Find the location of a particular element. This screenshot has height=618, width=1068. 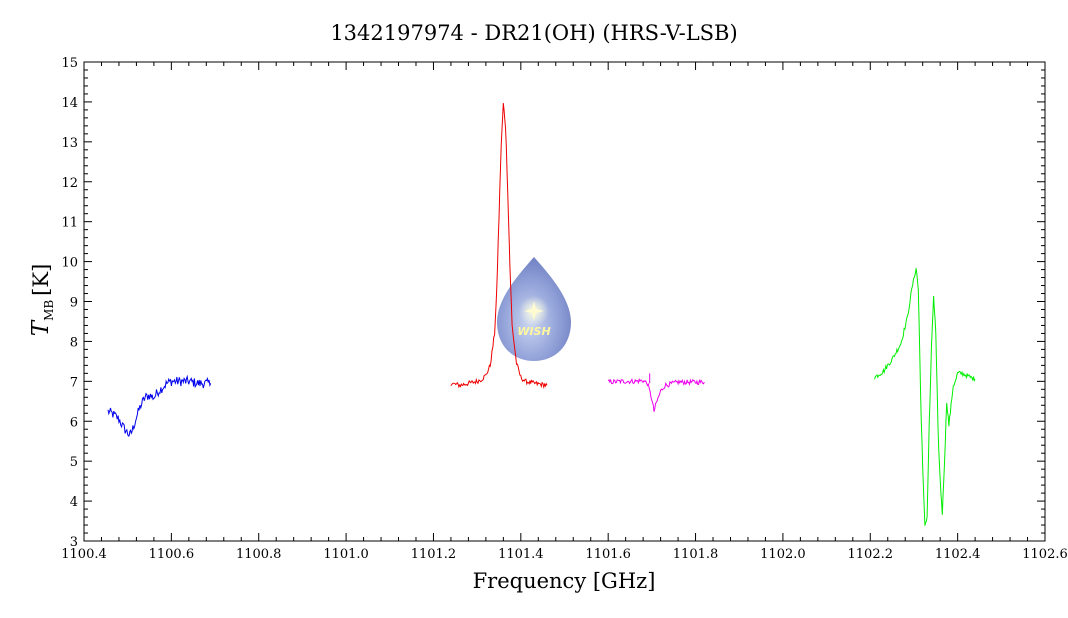

star-icon is located at coordinates (534, 311).